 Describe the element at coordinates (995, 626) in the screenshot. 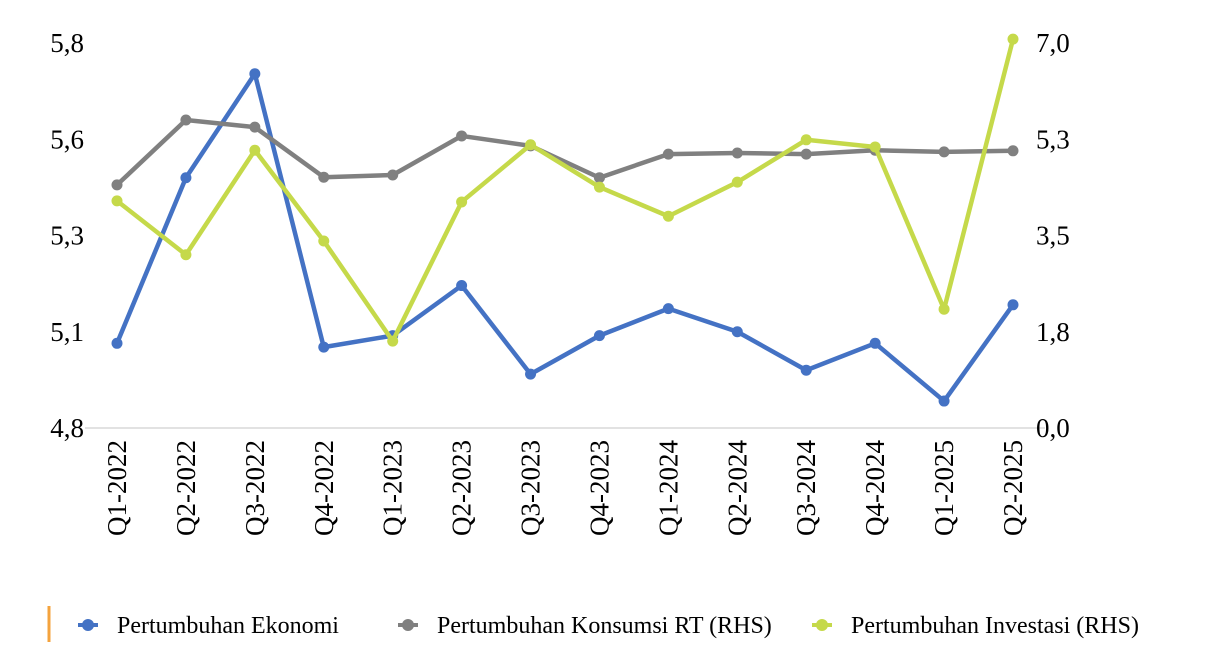

I see `legend-label: Pertumbuhan Investasi (RHS)` at that location.